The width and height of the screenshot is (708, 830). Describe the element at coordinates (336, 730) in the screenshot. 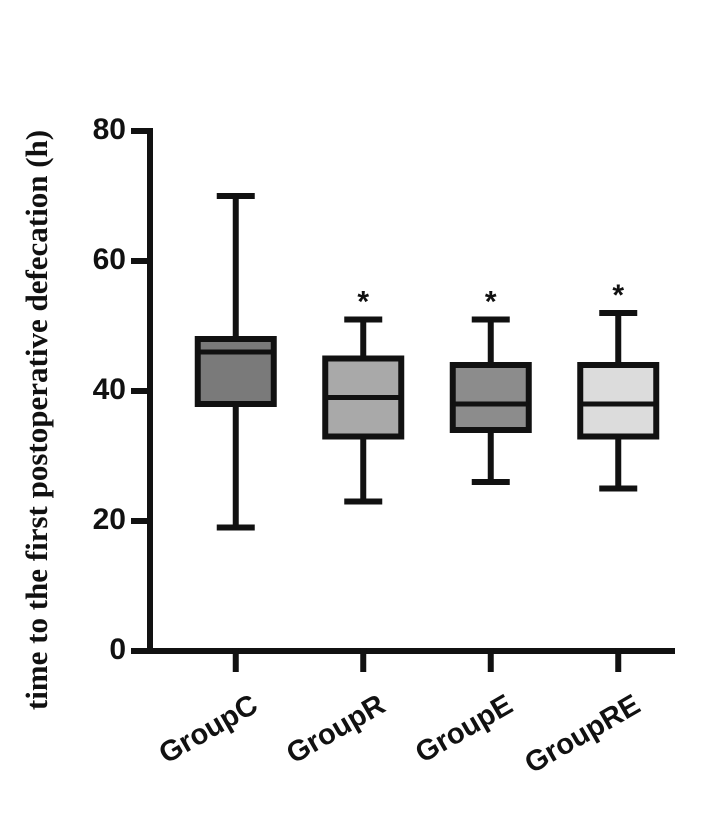

I see `x-tick-label: GroupR` at that location.